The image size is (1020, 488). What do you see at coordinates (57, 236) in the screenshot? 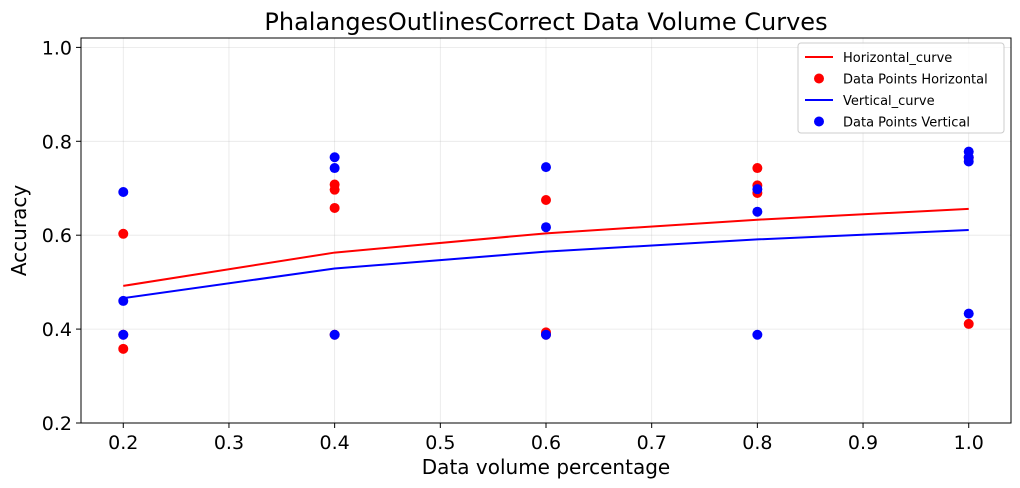
I see `y-tick-label: 0.6` at bounding box center [57, 236].